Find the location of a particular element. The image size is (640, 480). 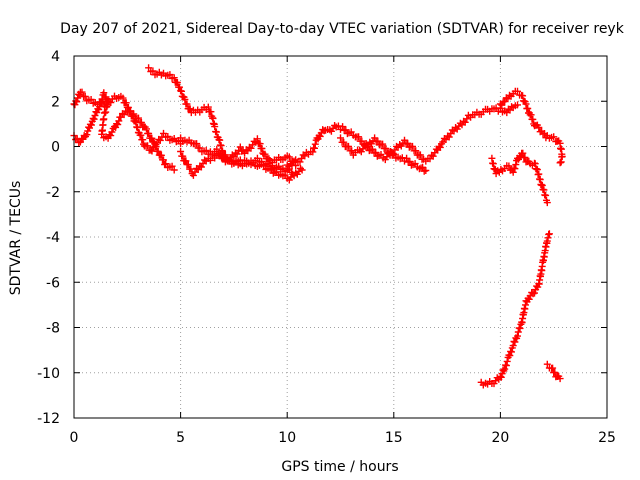

y-tick-label: -12 is located at coordinates (48, 419).